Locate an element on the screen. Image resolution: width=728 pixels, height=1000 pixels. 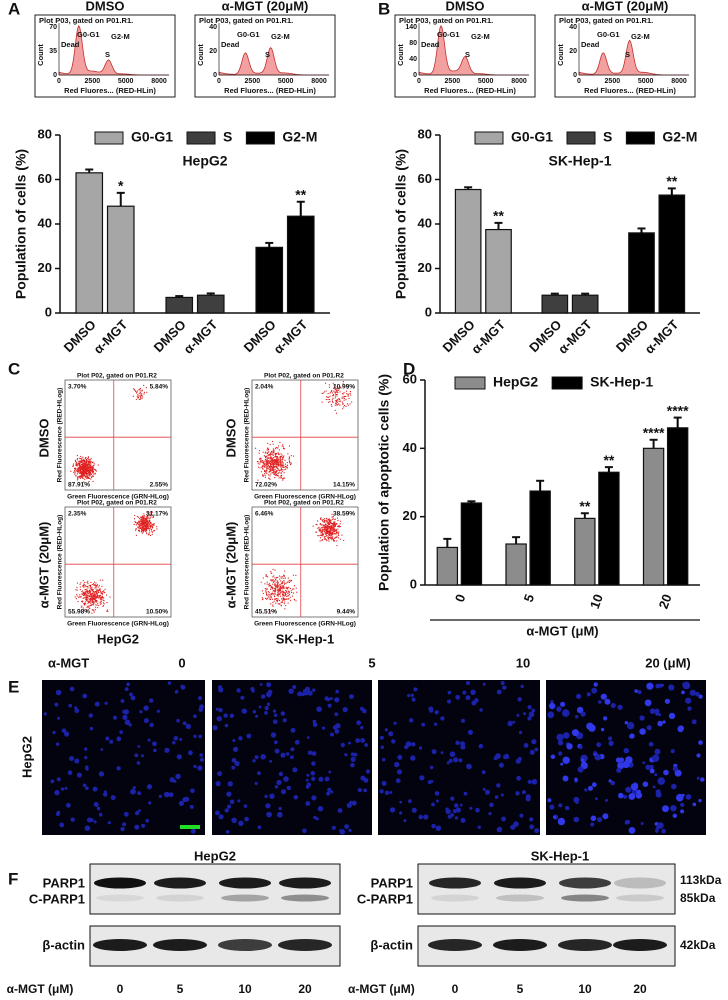
quadrant-label: 38.59% is located at coordinates (344, 514).